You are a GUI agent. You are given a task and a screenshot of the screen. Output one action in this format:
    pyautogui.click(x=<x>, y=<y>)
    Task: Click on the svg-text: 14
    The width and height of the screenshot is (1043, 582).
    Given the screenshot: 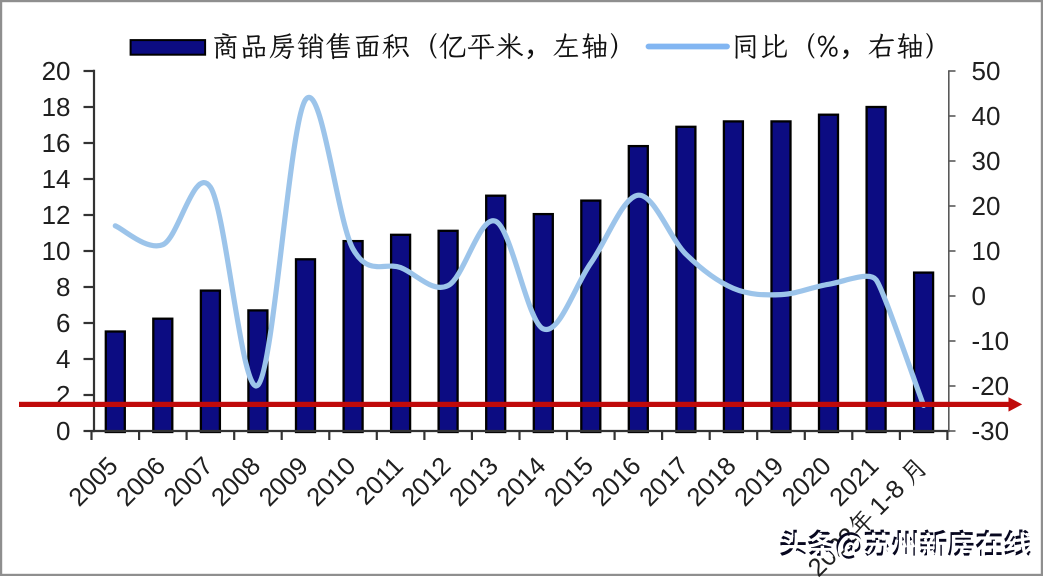 What is the action you would take?
    pyautogui.click(x=56, y=179)
    